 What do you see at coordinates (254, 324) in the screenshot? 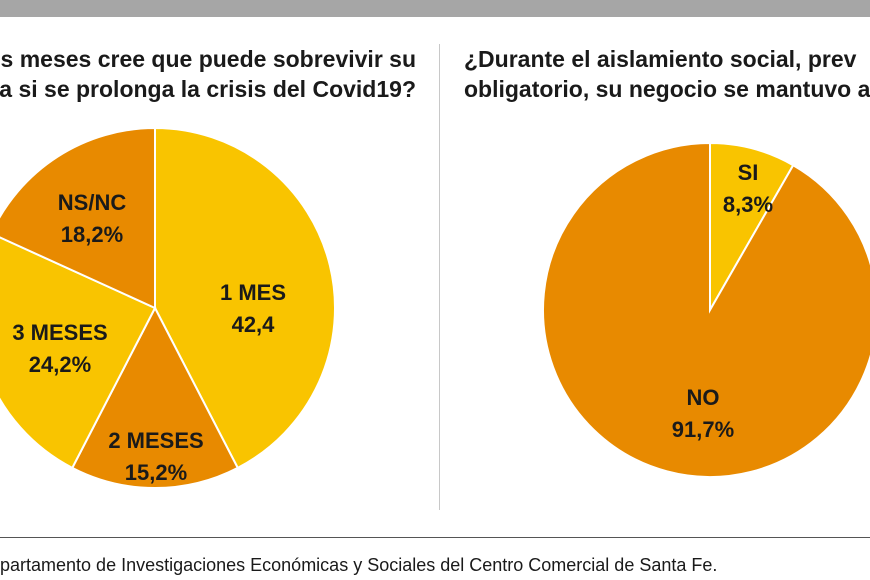
I see `chart-1-value-1-mes: 42,4` at bounding box center [254, 324].